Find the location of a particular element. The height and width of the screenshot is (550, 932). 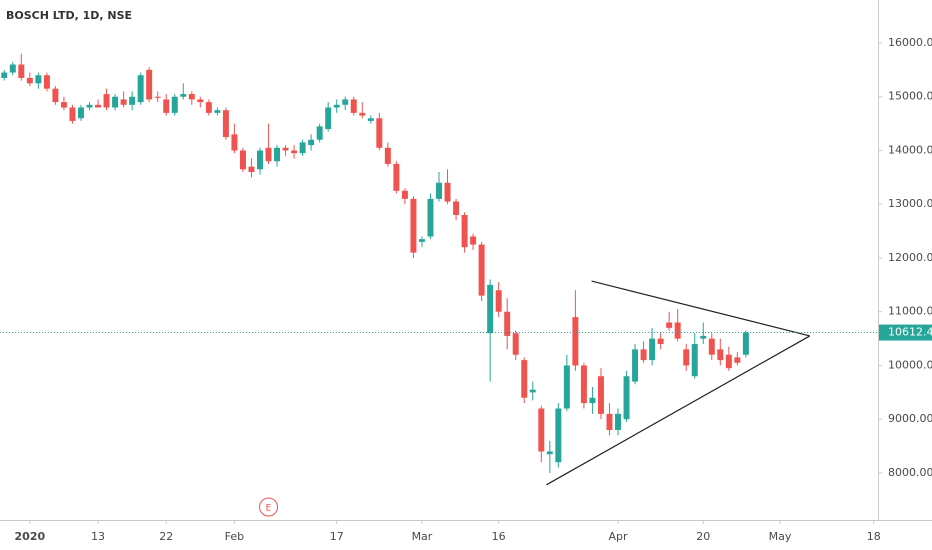

x-tick-label: 16 is located at coordinates (499, 536).